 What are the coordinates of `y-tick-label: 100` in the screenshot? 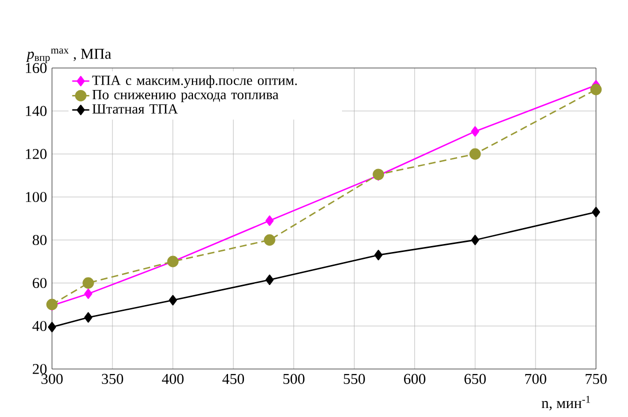 It's located at (36, 197).